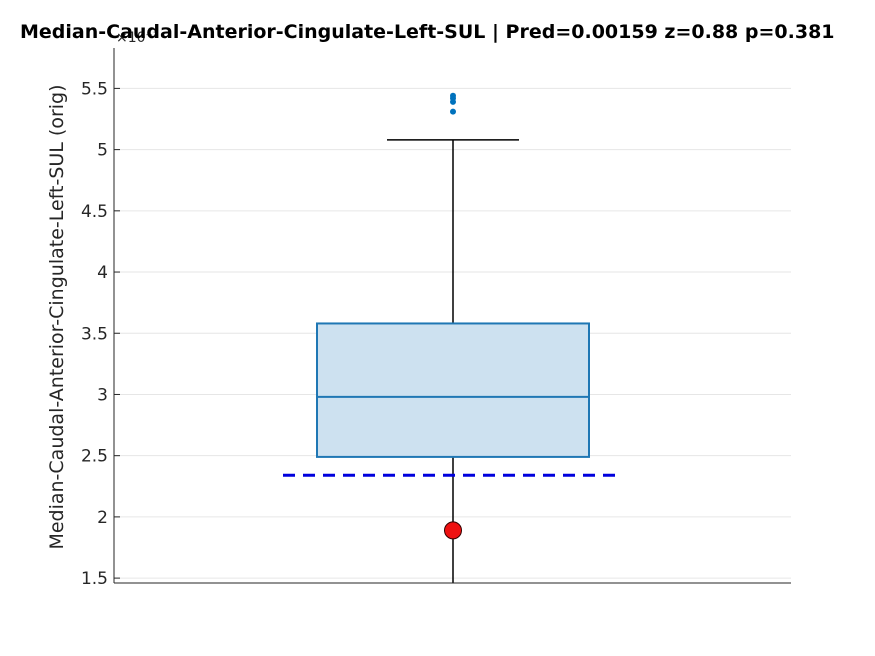 The width and height of the screenshot is (875, 656). Describe the element at coordinates (102, 518) in the screenshot. I see `y-tick-label: 2` at that location.